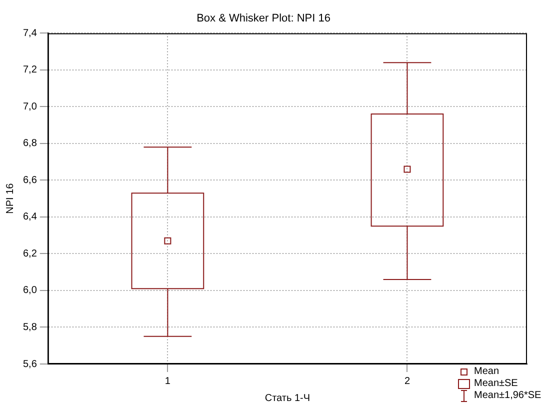  What do you see at coordinates (487, 372) in the screenshot?
I see `text: Mean` at bounding box center [487, 372].